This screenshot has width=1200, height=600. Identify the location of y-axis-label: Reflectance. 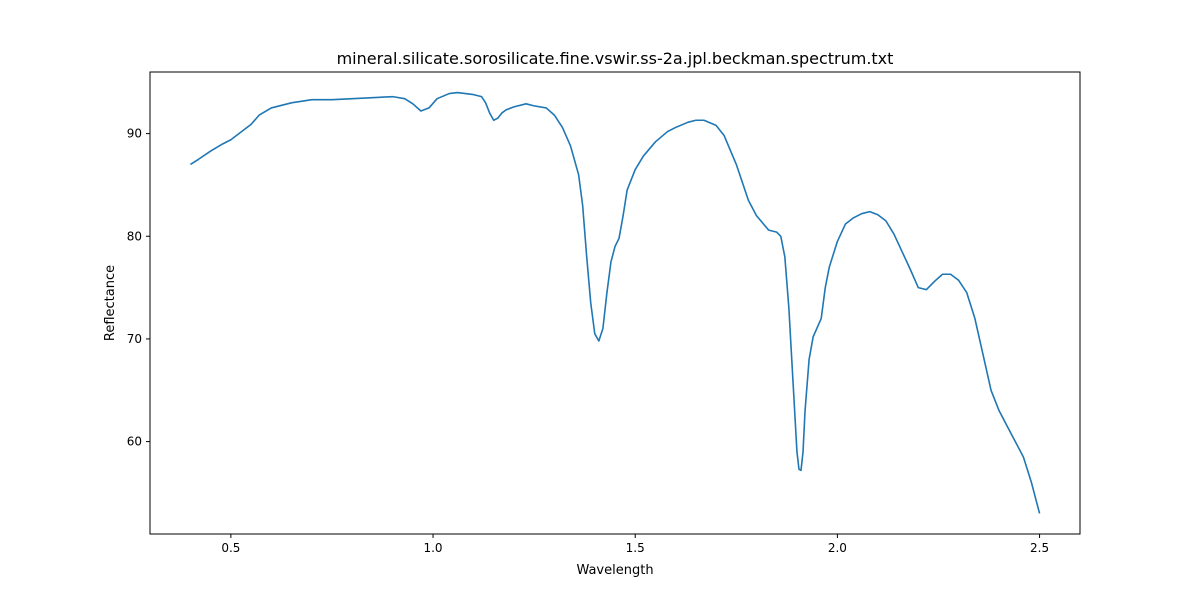
(110, 303).